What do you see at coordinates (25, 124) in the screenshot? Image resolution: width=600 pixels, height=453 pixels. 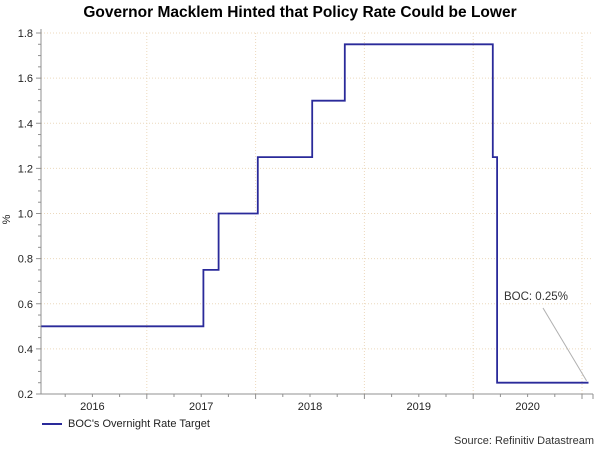 I see `y-tick-label: 1.4` at bounding box center [25, 124].